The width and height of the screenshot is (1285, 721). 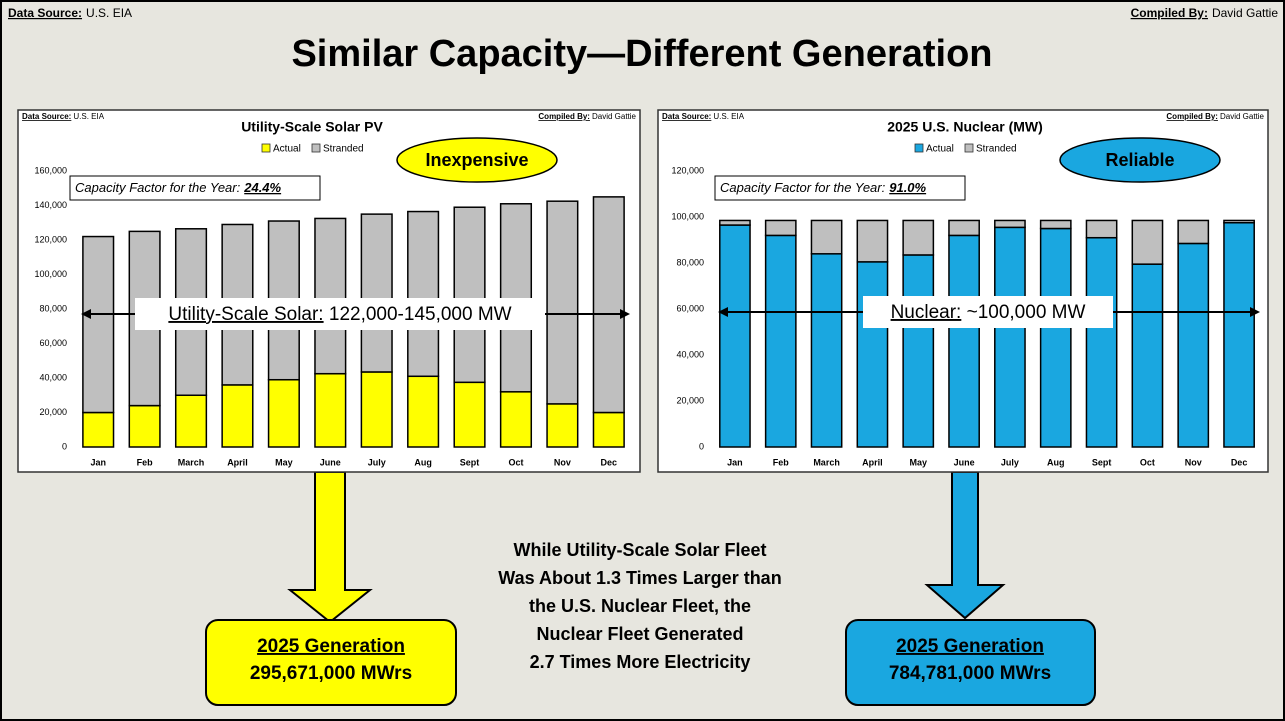 What do you see at coordinates (53, 377) in the screenshot?
I see `y-tick-label: 40,000` at bounding box center [53, 377].